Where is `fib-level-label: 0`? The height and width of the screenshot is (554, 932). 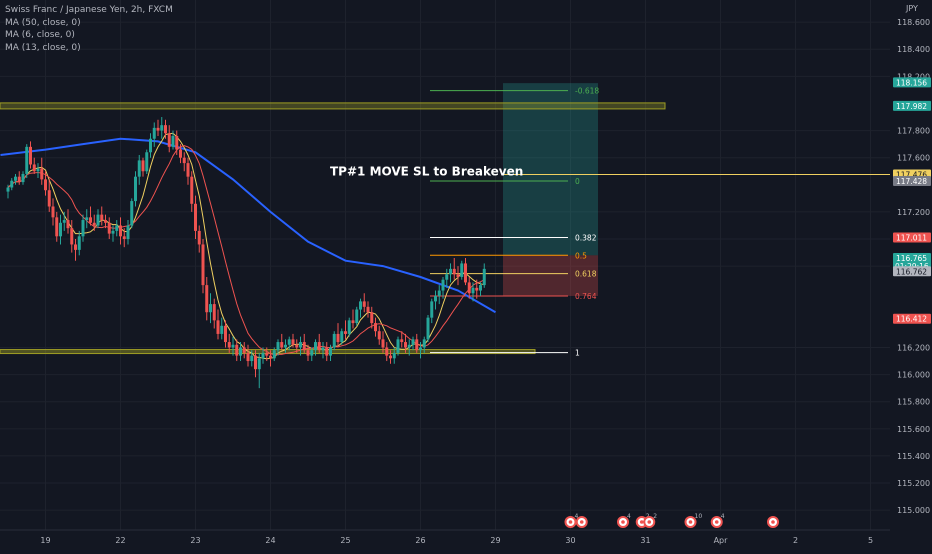
fib-level-label: 0 is located at coordinates (577, 181).